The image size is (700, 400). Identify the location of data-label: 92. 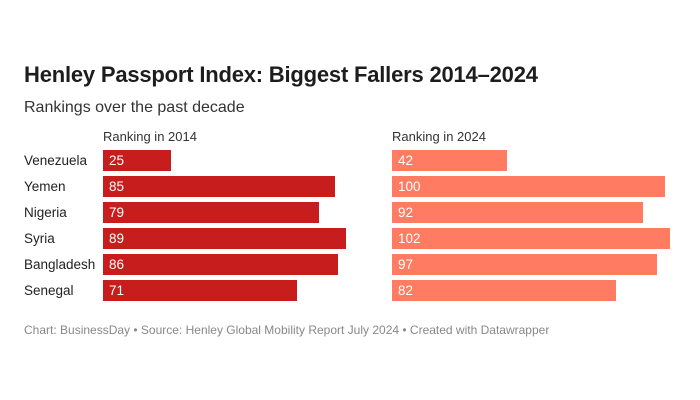
(406, 212).